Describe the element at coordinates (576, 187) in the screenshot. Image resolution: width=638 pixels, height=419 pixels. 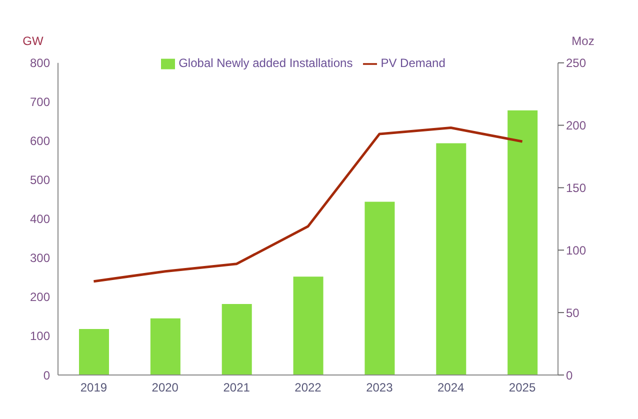
I see `y2-tick-label: 150` at that location.